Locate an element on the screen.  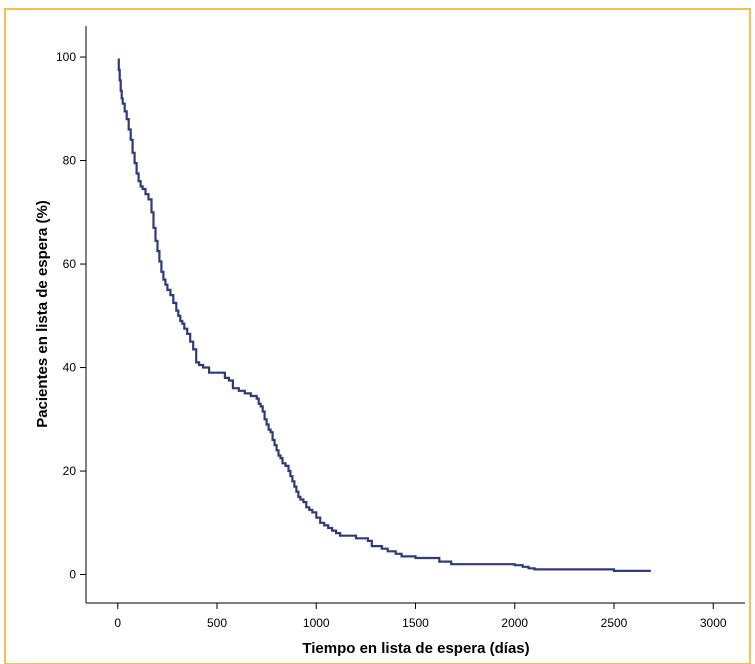
x-axis-ticks: 0 500 1000 1500 2000 2500 3000 is located at coordinates (420, 616).